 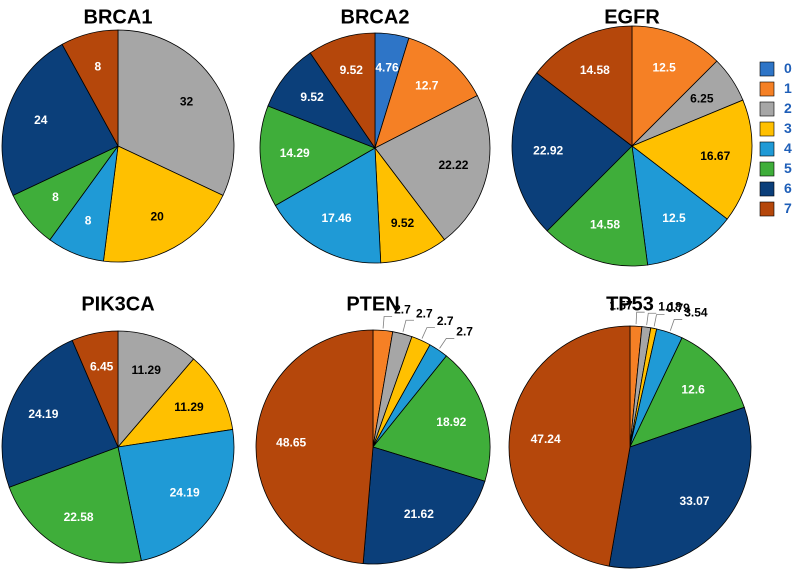 What do you see at coordinates (453, 165) in the screenshot?
I see `slice-label: 22.22` at bounding box center [453, 165].